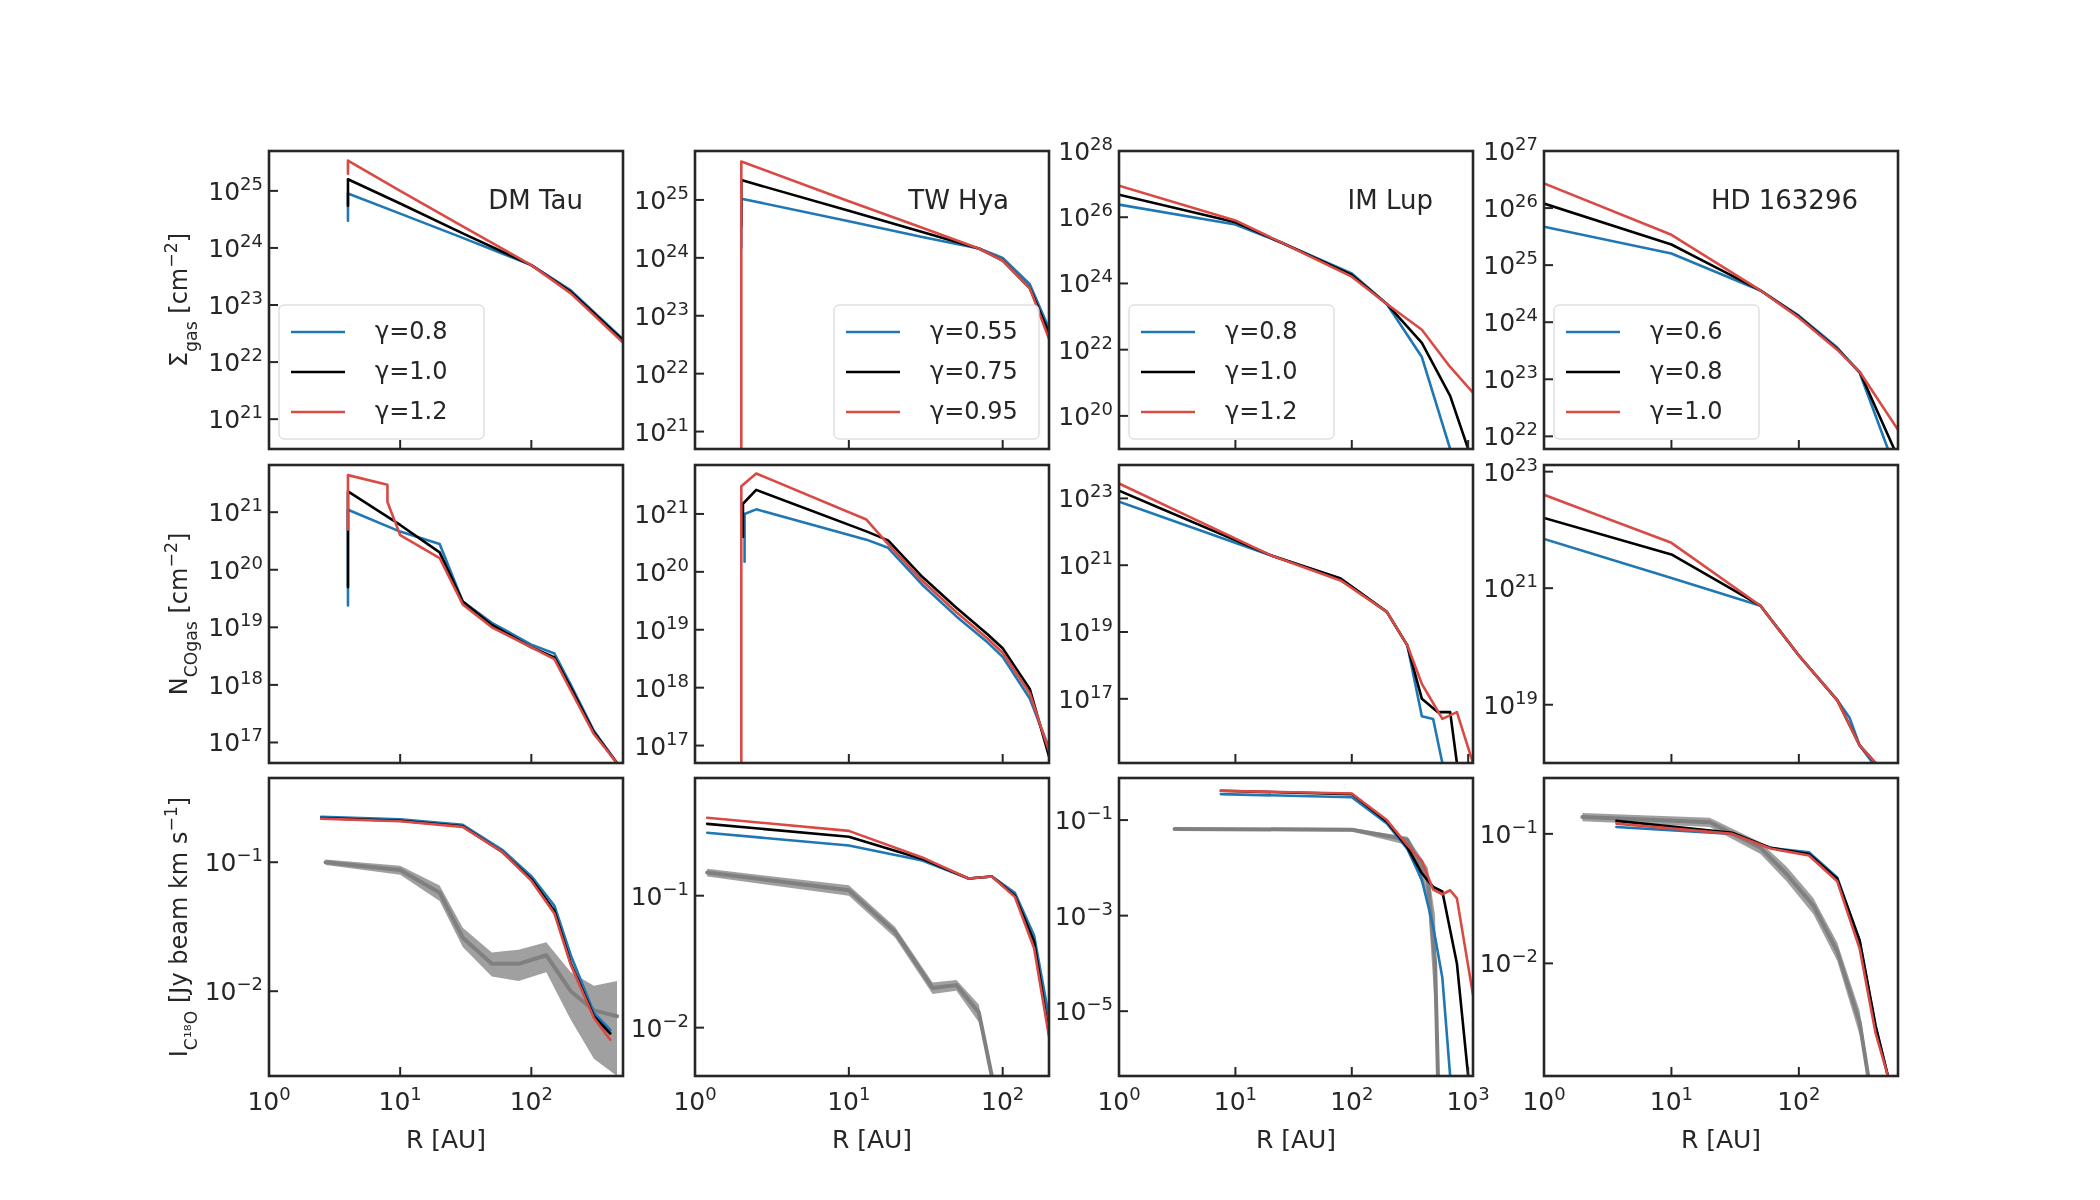  I want to click on text: TW Hya, so click(958, 200).